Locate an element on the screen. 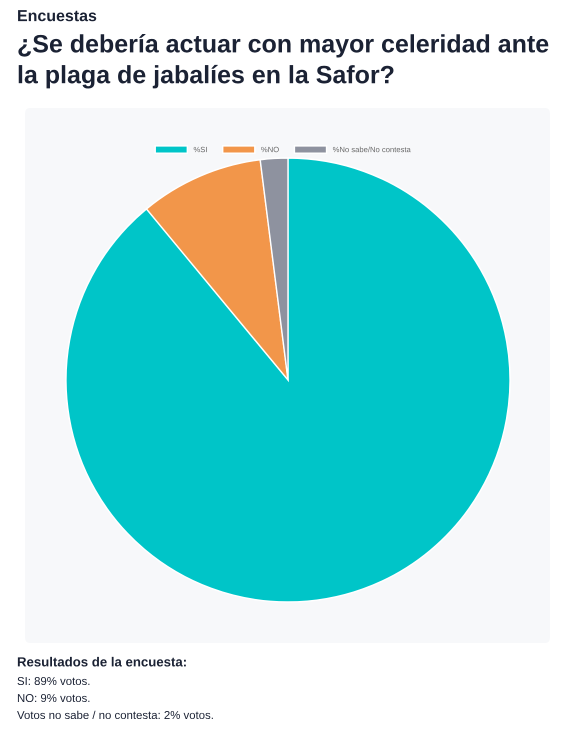 The image size is (566, 736). text: NO: 9% votos. is located at coordinates (54, 698).